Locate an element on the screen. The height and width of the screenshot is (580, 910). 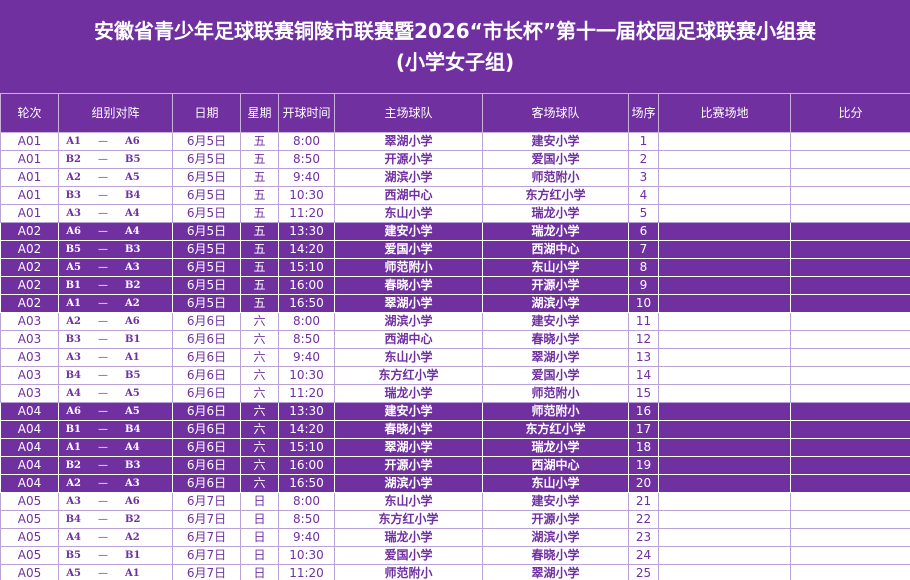
cell-round: A03 is located at coordinates (29, 393).